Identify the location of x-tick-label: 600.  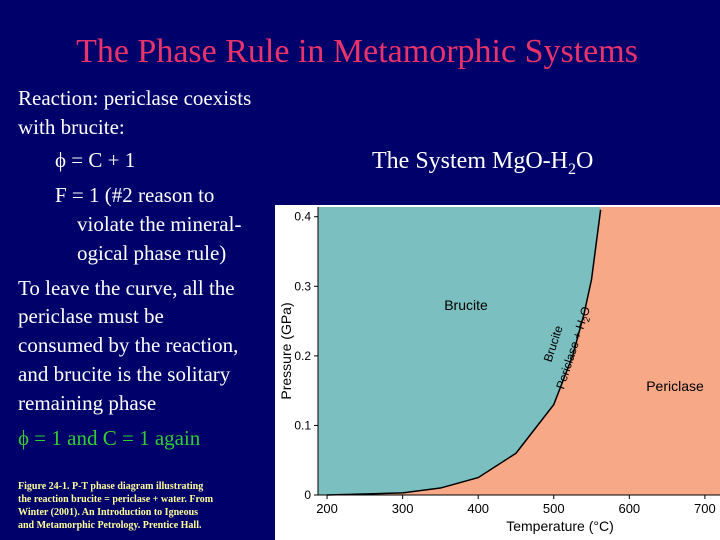
(629, 508).